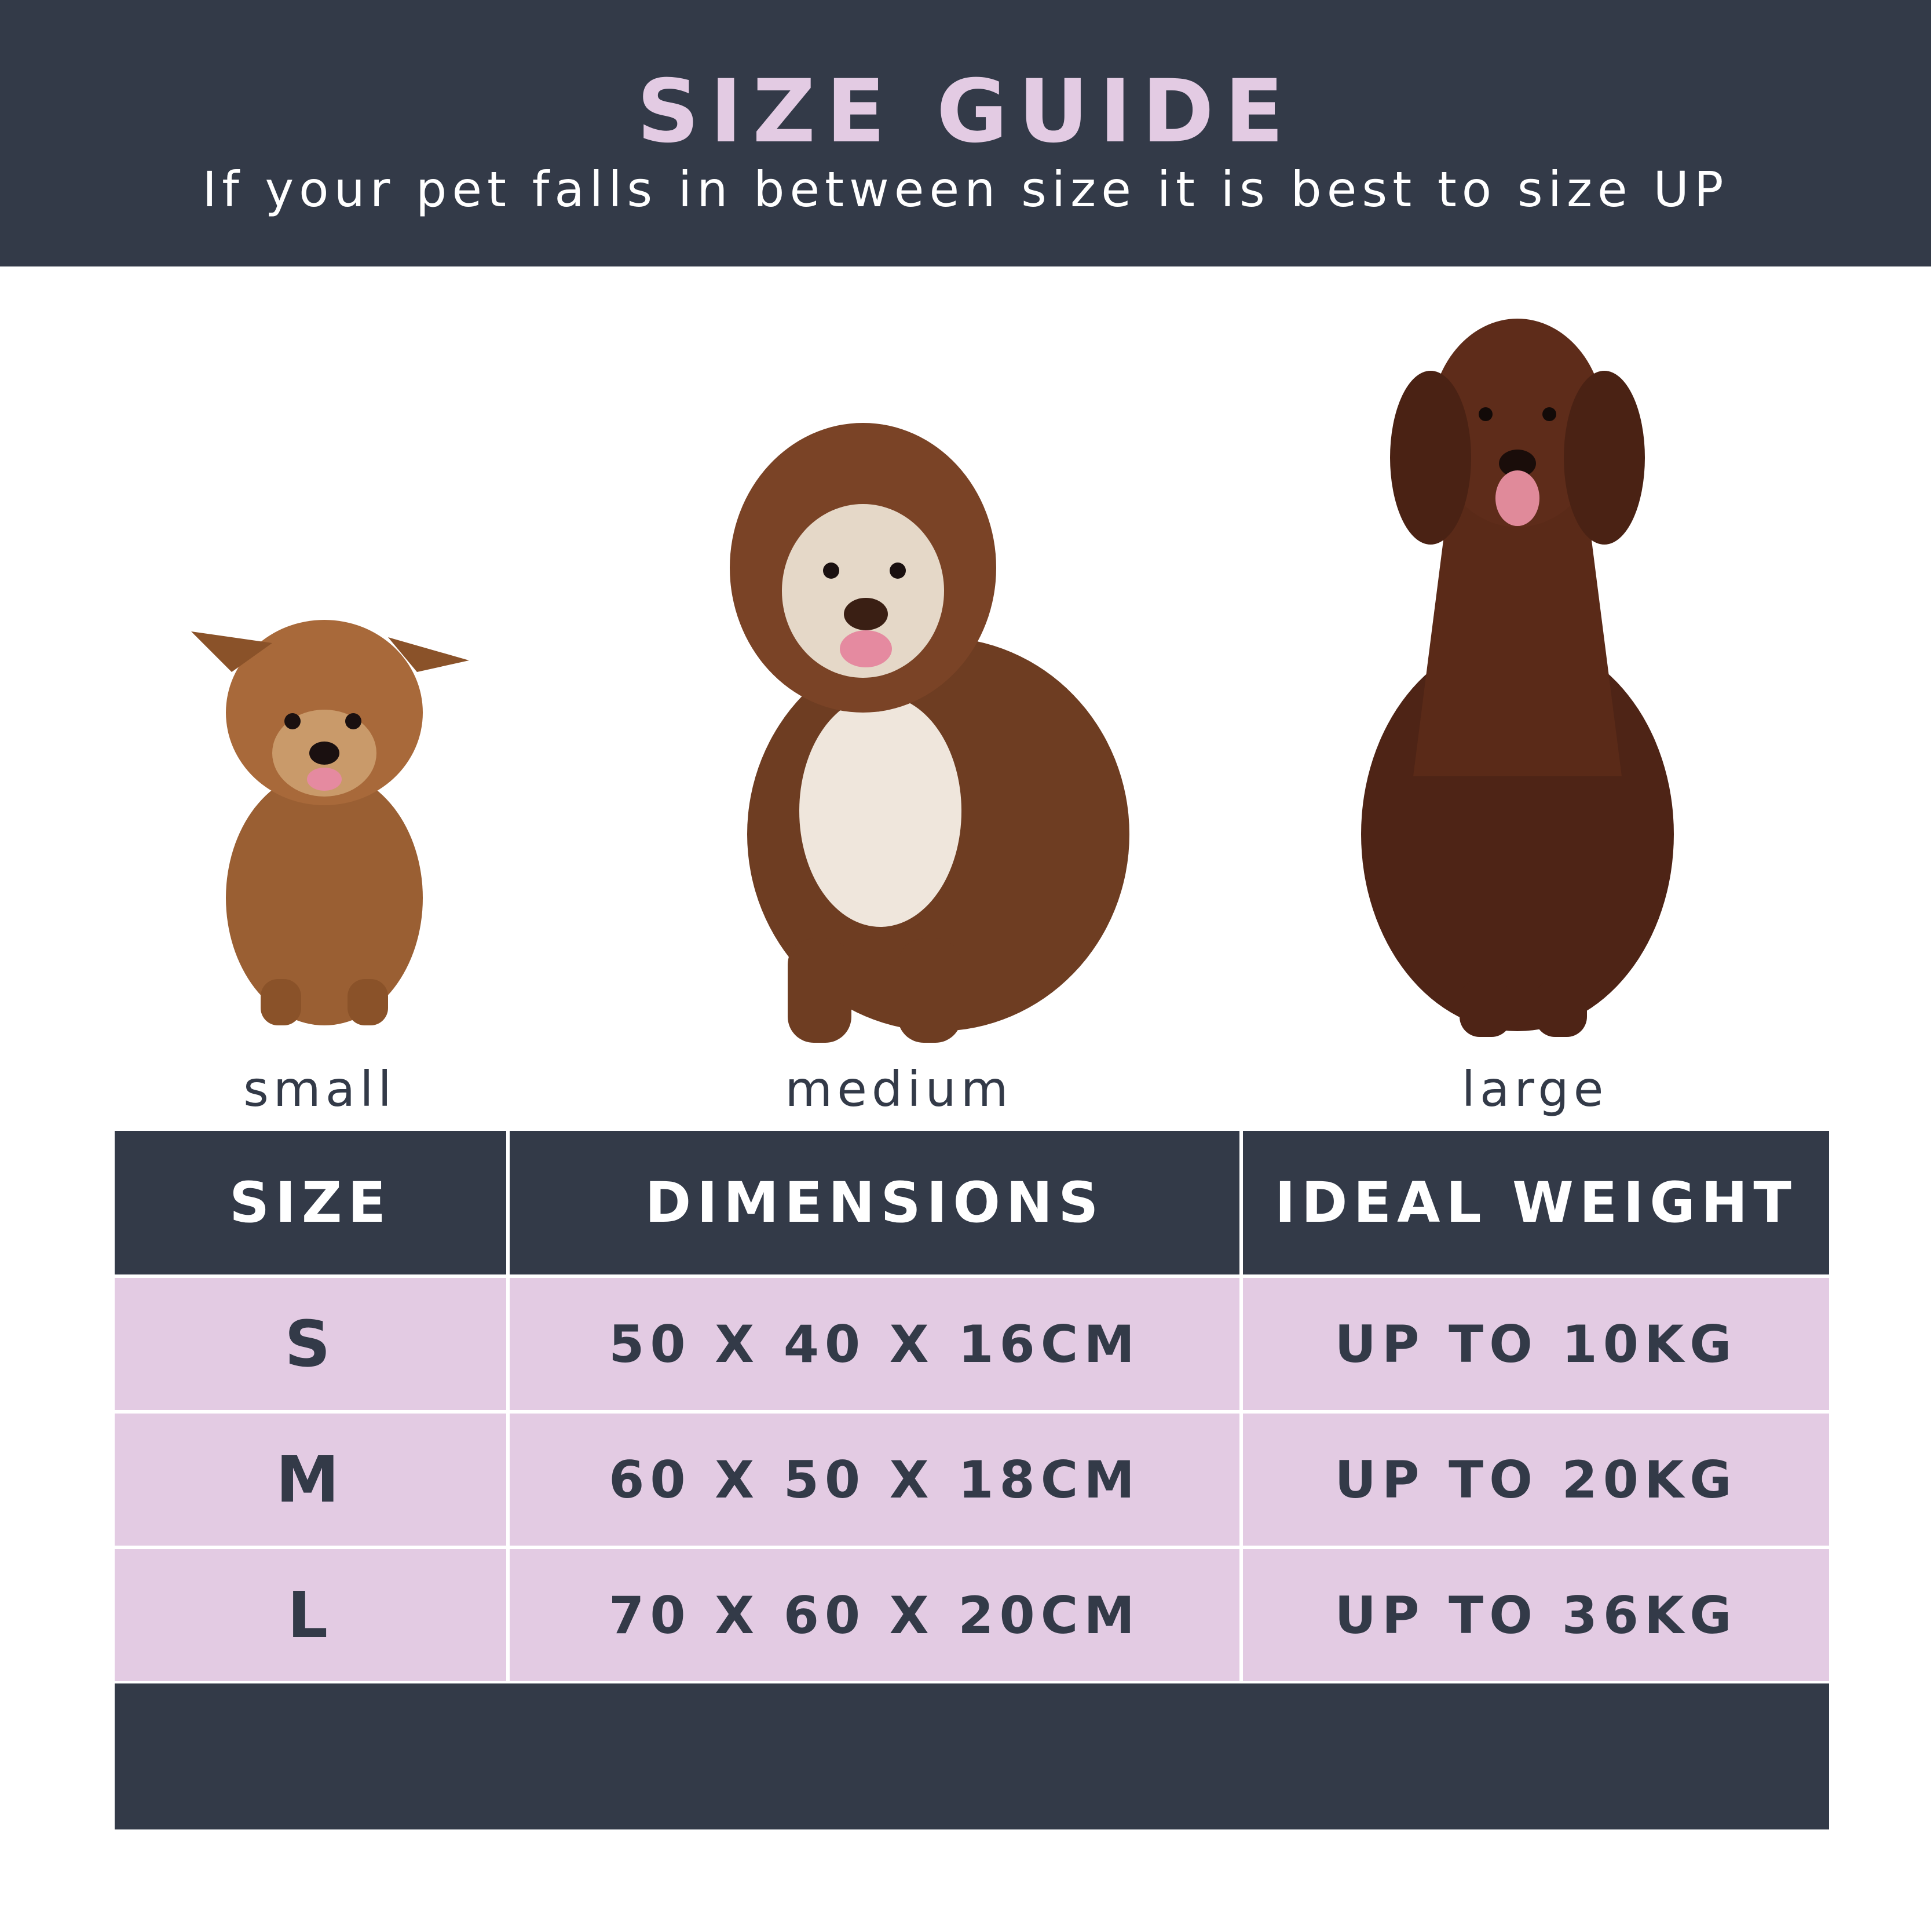  What do you see at coordinates (875, 1615) in the screenshot?
I see `row-l-dimensions: 70 X 60 X 20CM` at bounding box center [875, 1615].